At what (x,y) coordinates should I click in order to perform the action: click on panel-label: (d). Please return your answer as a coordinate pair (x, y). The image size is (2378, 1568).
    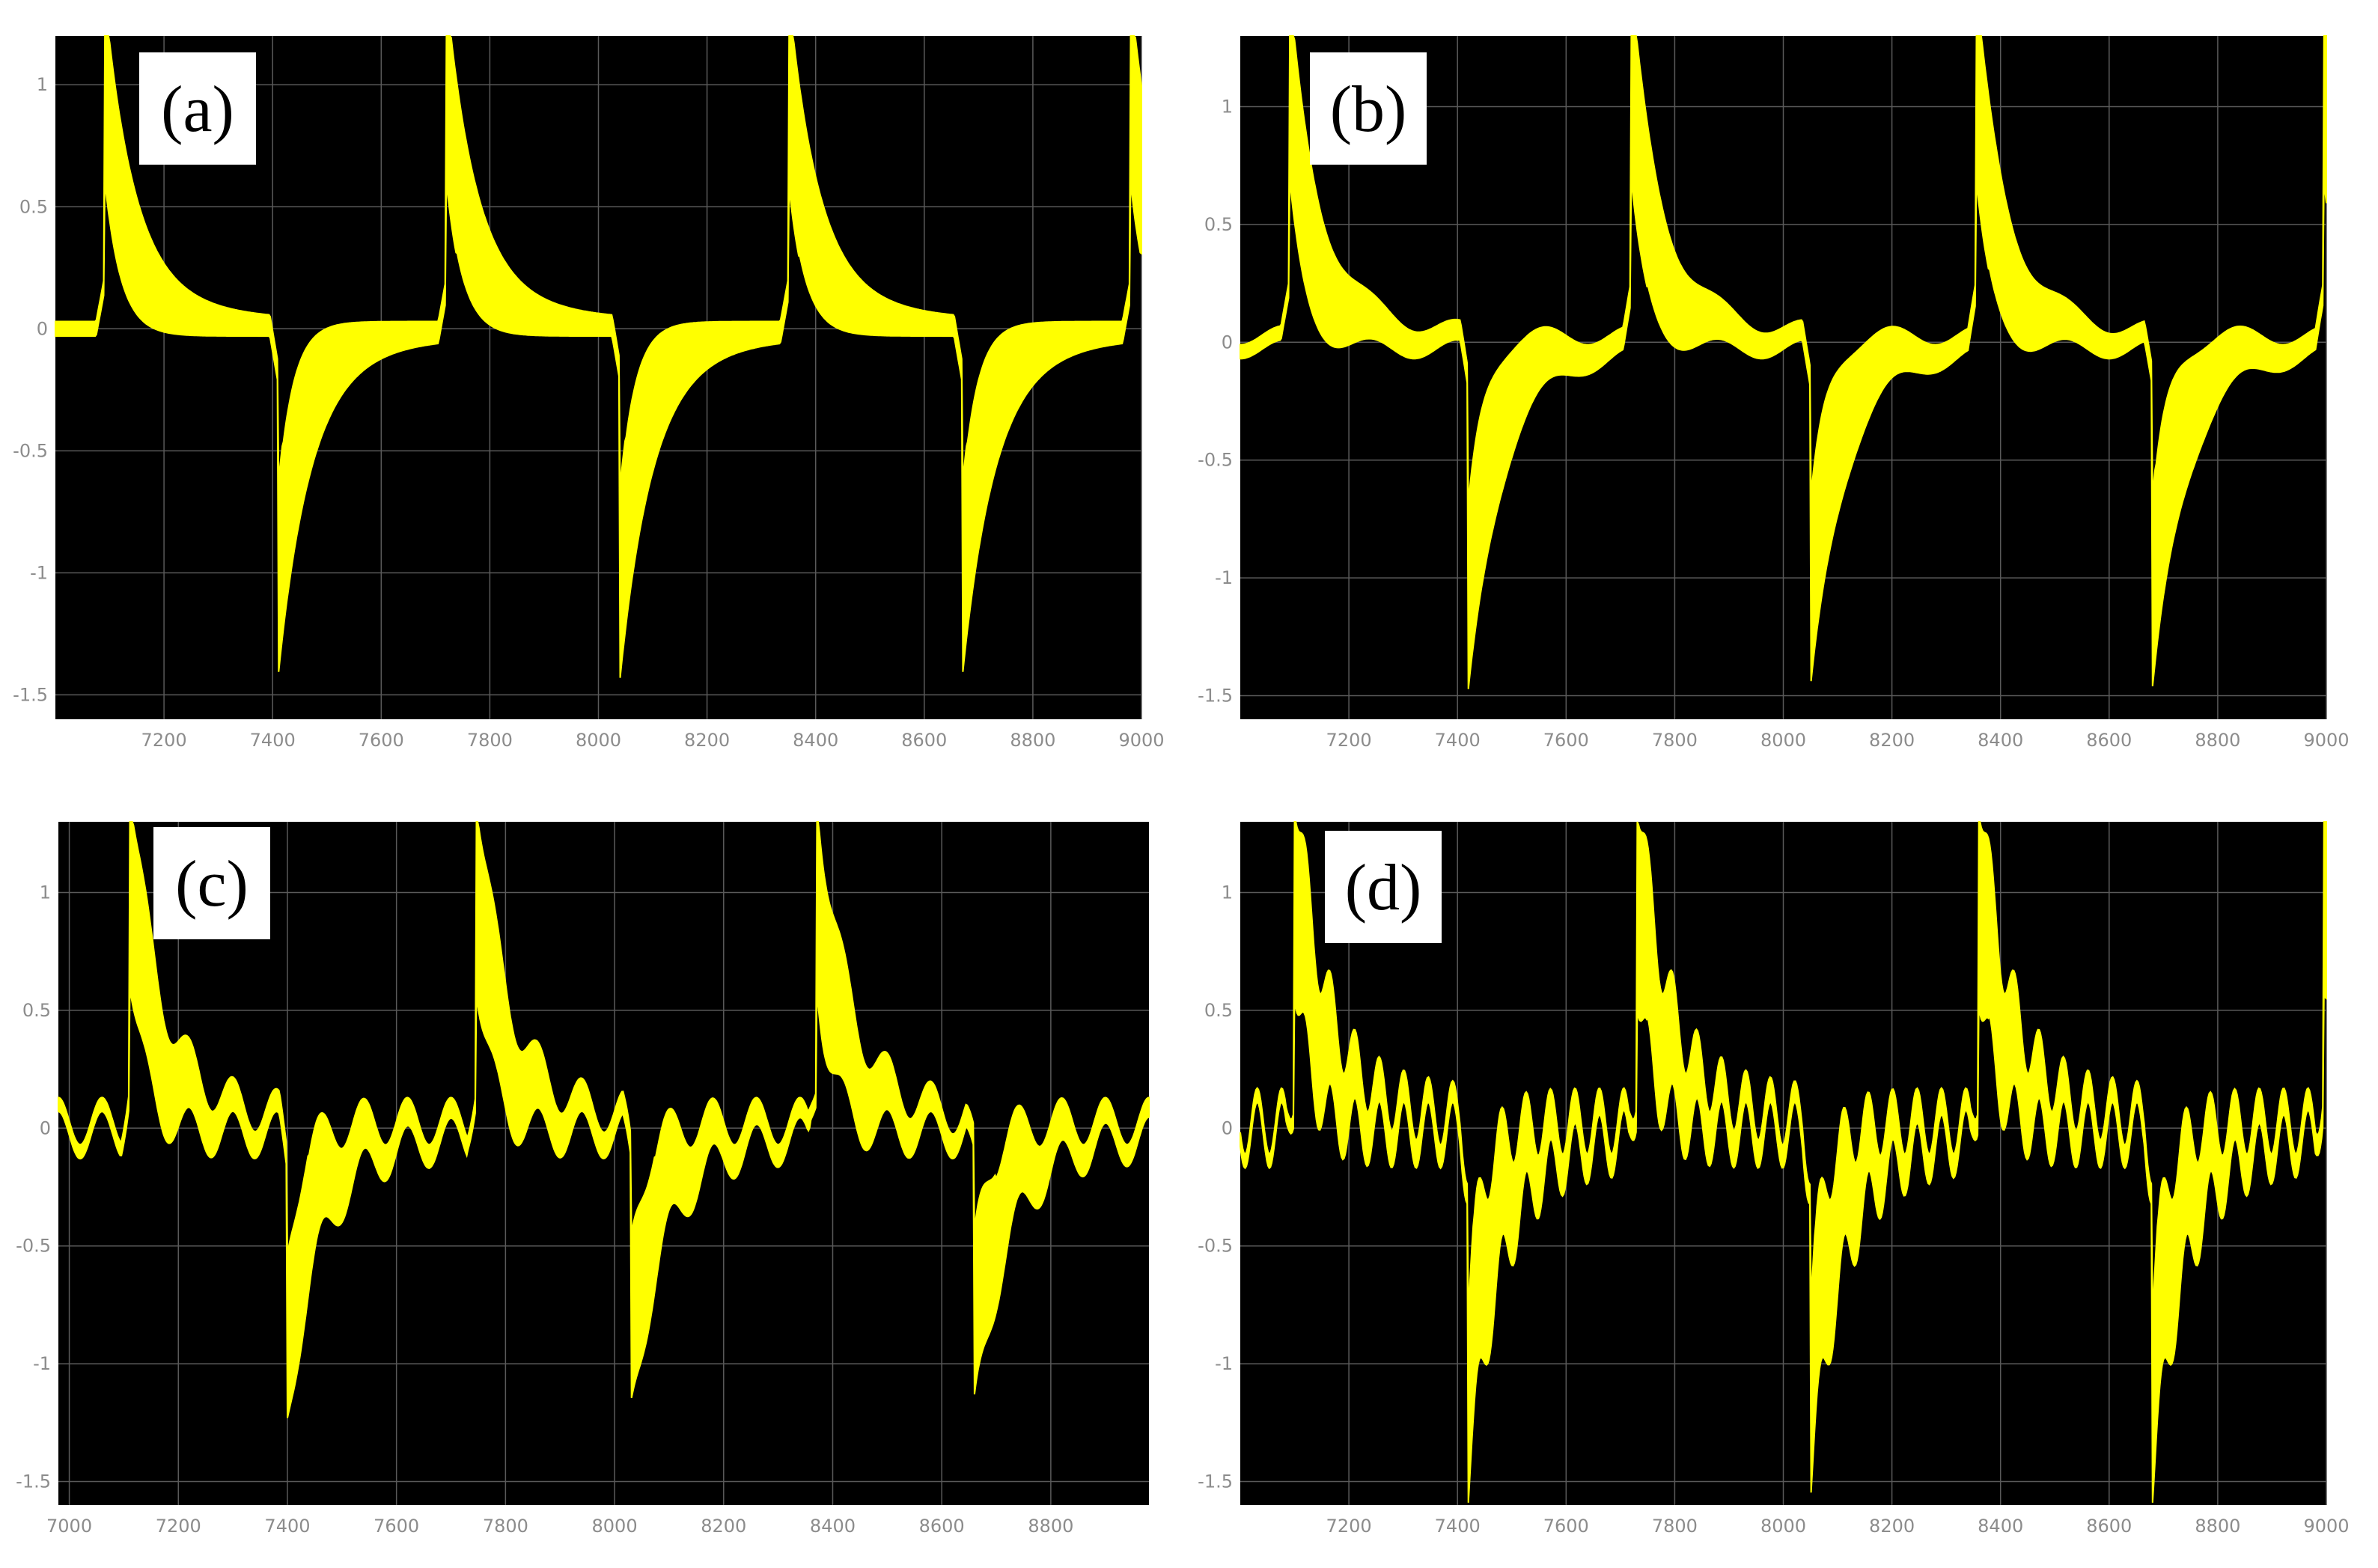
    Looking at the image, I should click on (1383, 888).